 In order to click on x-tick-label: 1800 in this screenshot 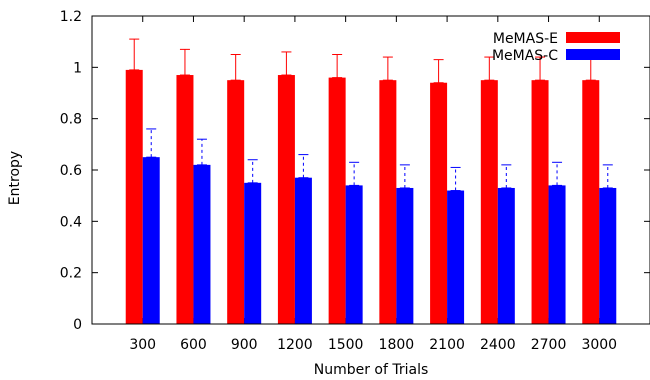, I will do `click(397, 345)`.